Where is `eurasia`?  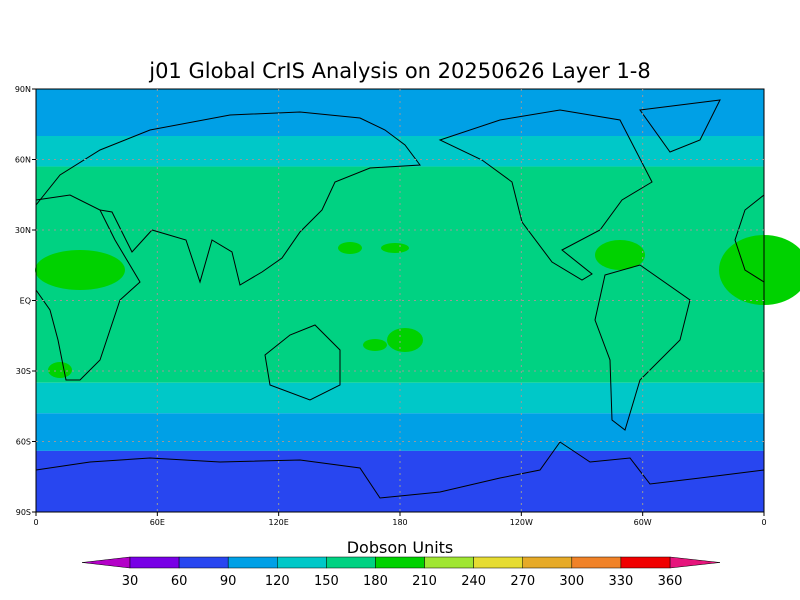 eurasia is located at coordinates (228, 198).